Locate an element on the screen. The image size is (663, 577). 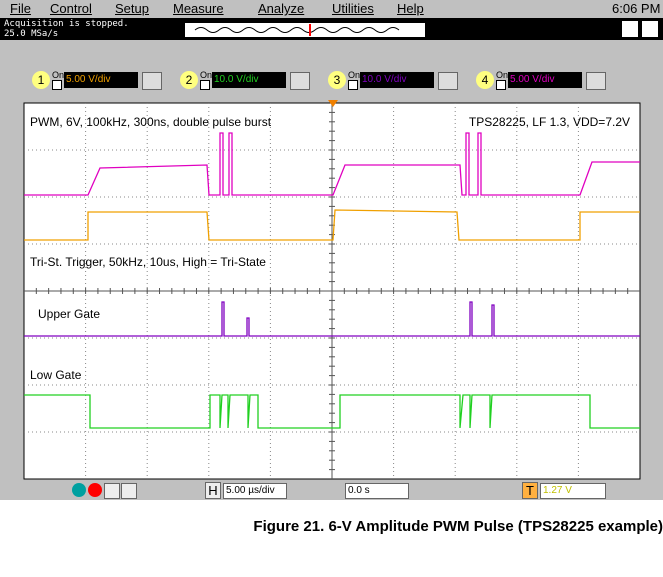
status-text: 25.0 MSa/s is located at coordinates (31, 34).